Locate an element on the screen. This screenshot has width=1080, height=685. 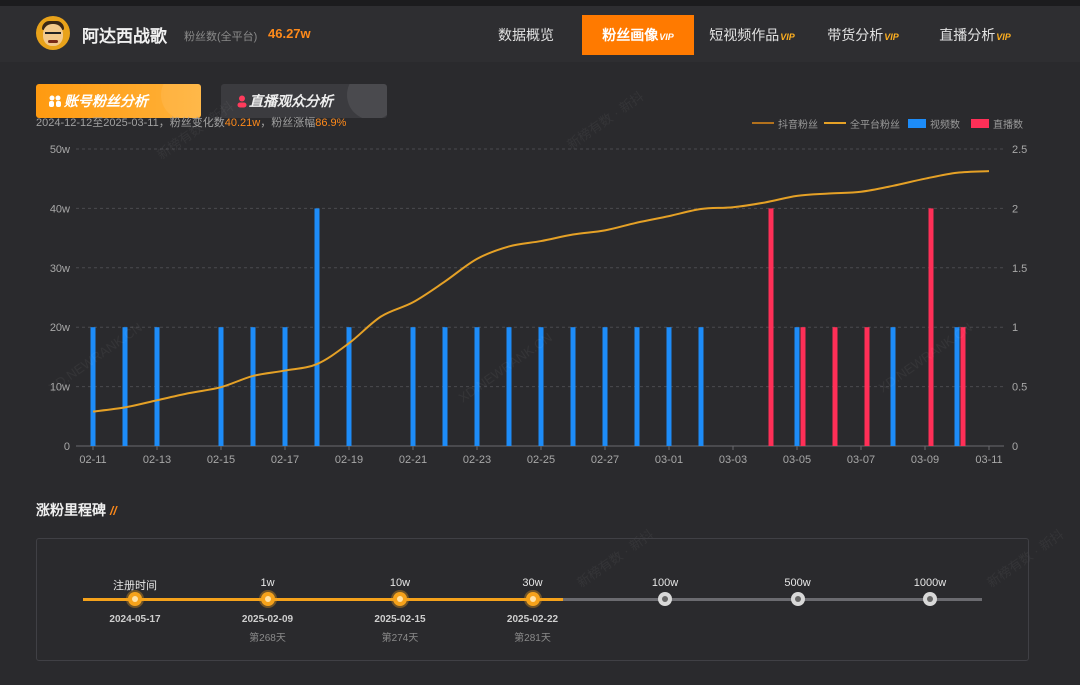
legend-label: 直播数 is located at coordinates (1008, 125).